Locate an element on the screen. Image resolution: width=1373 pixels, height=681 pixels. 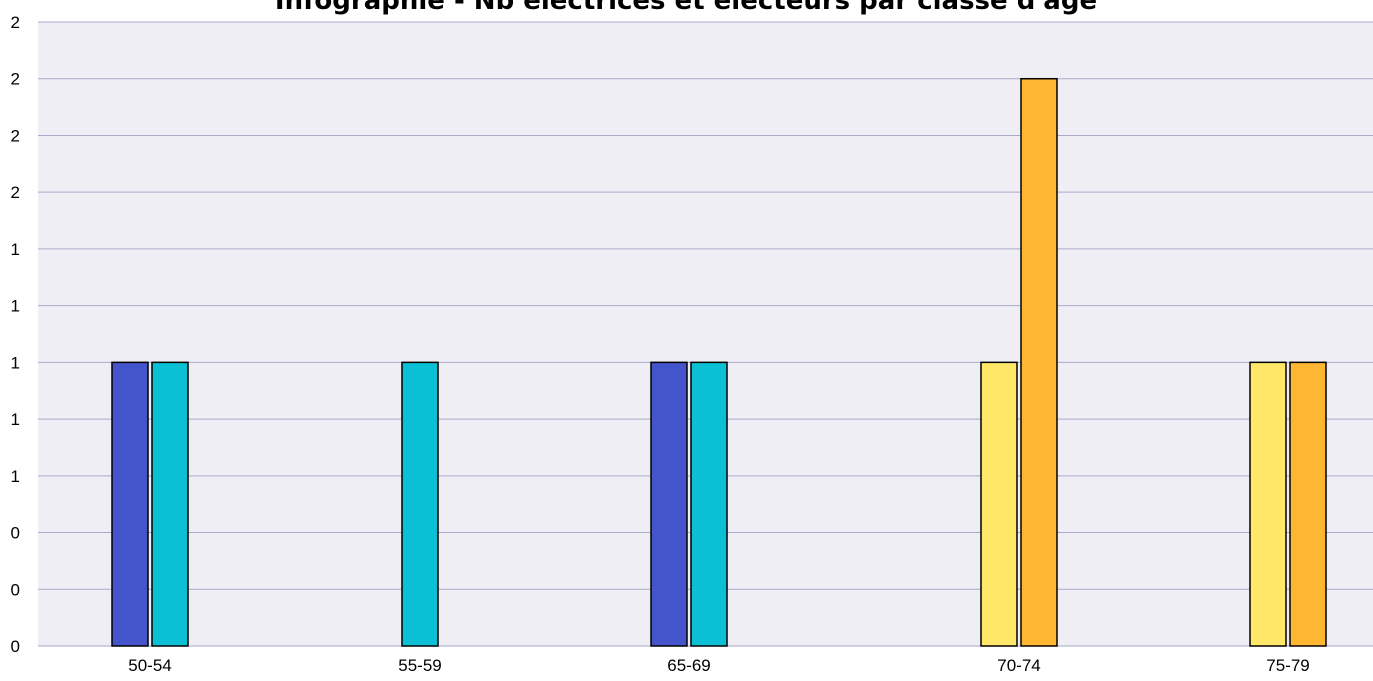
x-tick-label: 50-54 is located at coordinates (149, 665).